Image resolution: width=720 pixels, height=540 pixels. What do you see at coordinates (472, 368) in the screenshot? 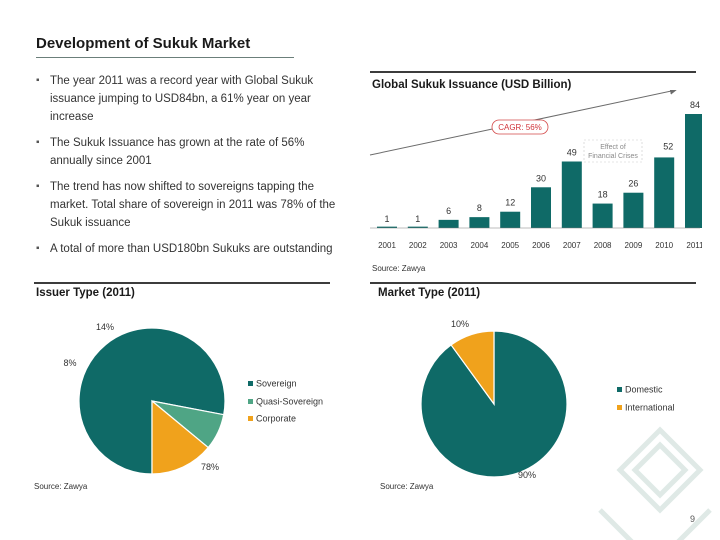
I see `pie-slice-international` at bounding box center [472, 368].